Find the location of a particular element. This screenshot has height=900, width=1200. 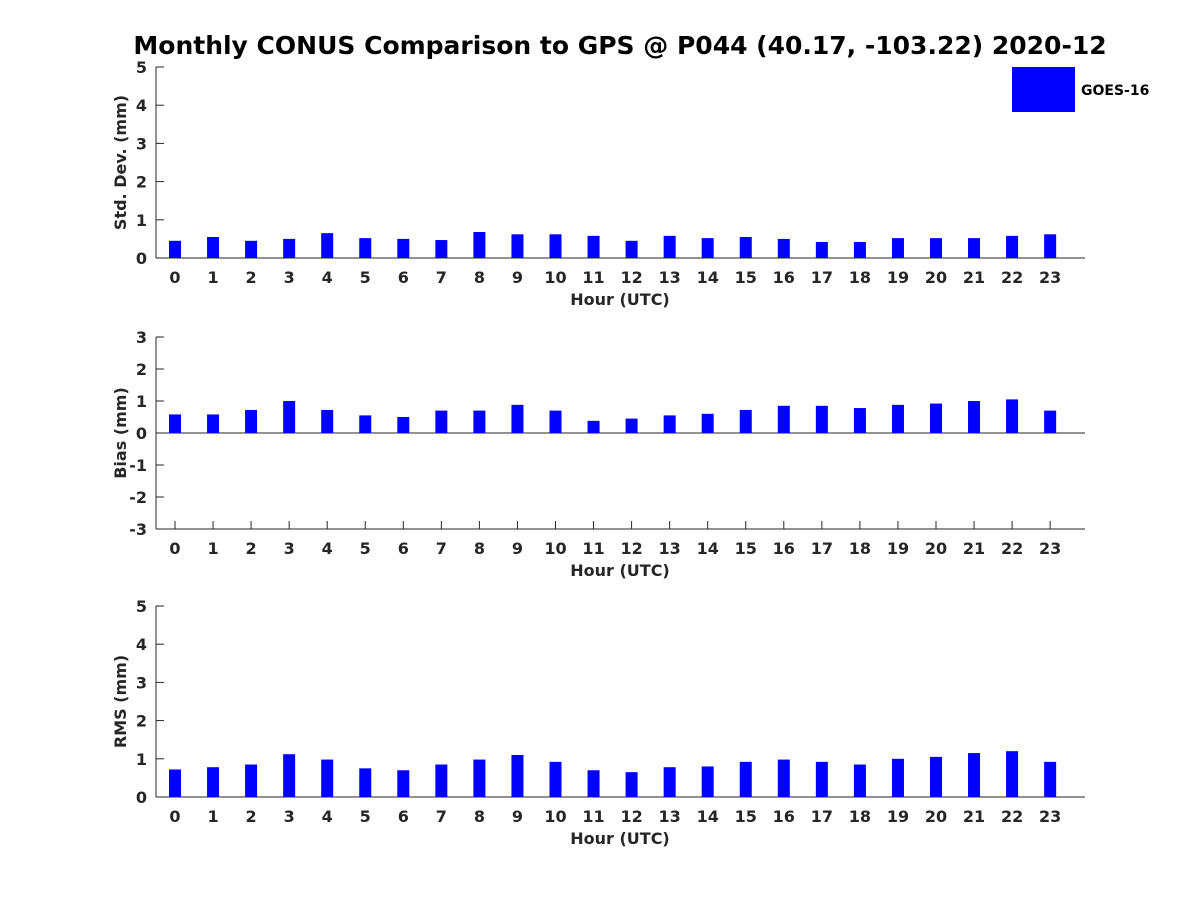

x-tick-label: 8 is located at coordinates (479, 277).